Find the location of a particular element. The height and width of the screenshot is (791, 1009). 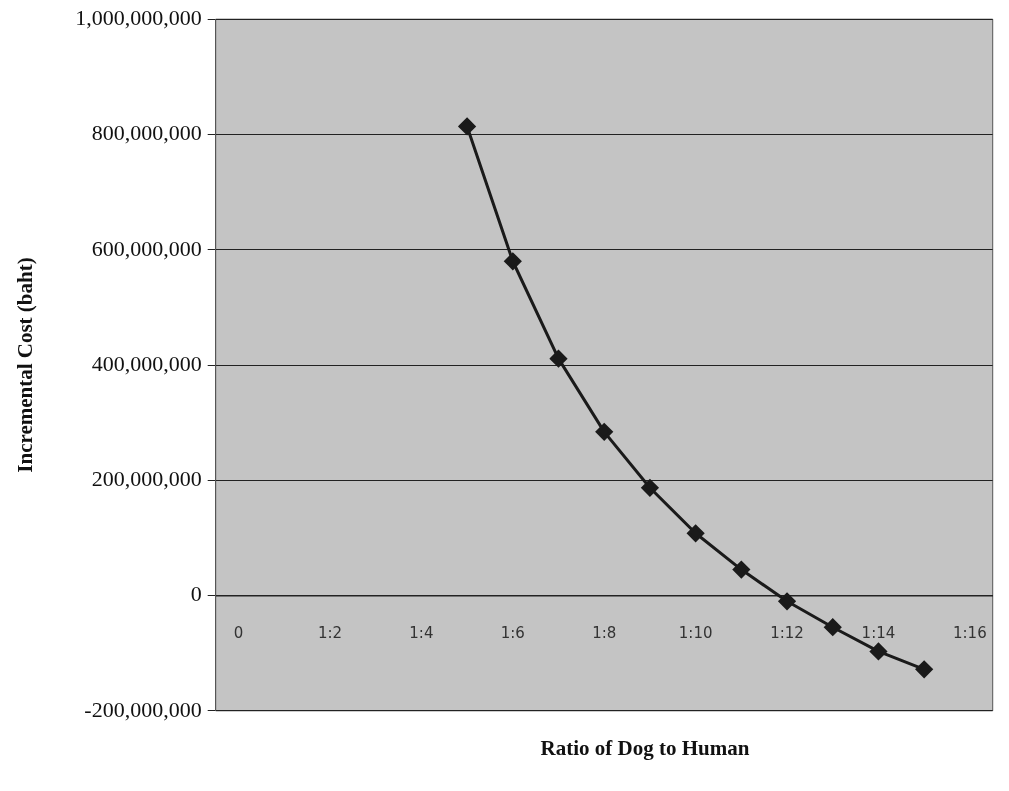

y-tick-label: -200,000,000 is located at coordinates (143, 709).